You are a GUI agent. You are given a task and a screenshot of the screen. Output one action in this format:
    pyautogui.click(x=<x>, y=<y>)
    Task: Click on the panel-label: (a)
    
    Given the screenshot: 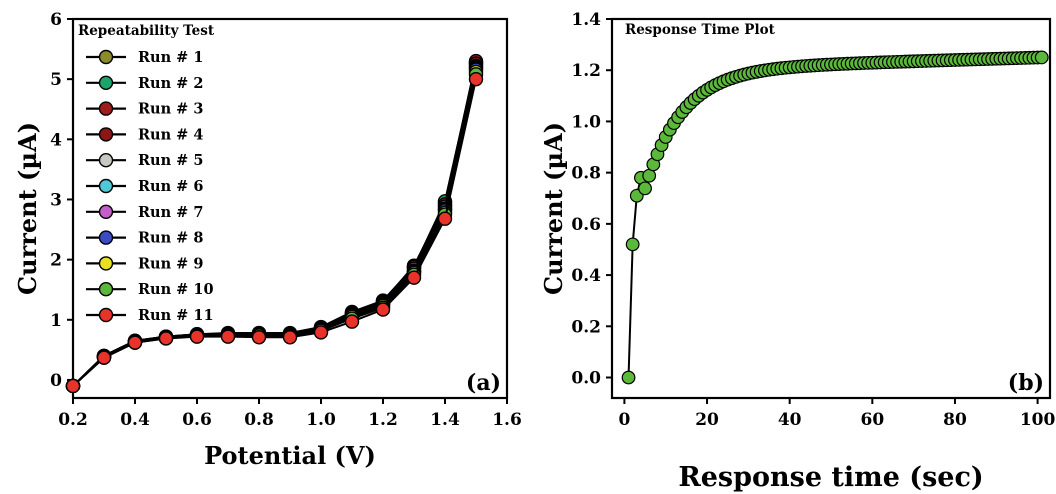 What is the action you would take?
    pyautogui.click(x=483, y=383)
    